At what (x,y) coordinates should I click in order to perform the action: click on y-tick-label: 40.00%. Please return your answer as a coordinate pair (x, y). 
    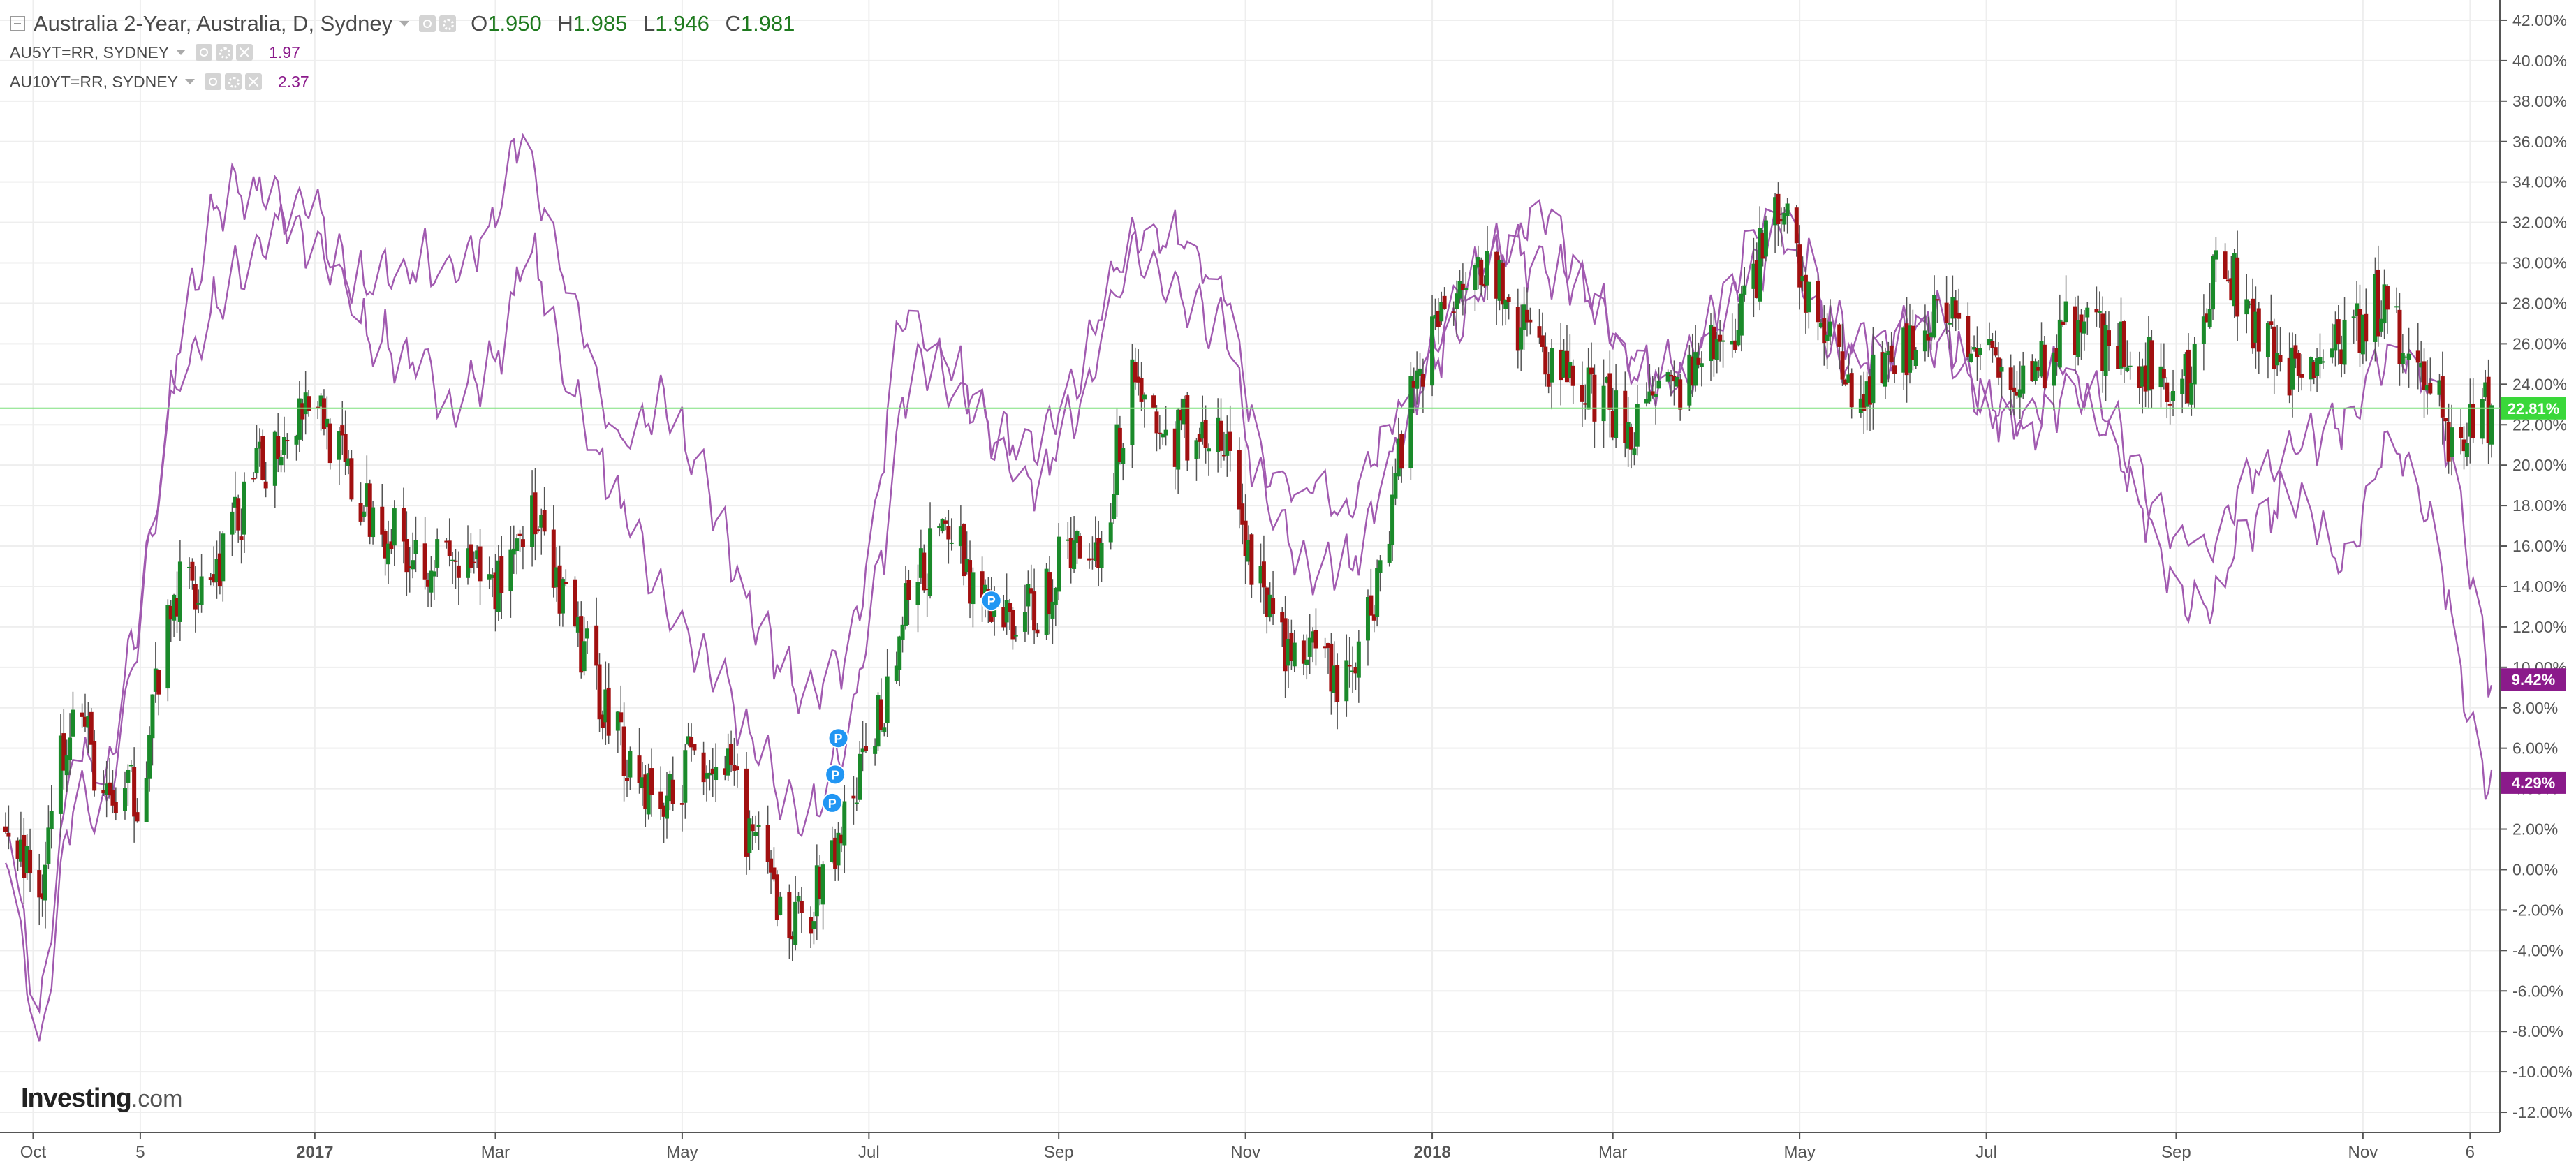
    Looking at the image, I should click on (2539, 61).